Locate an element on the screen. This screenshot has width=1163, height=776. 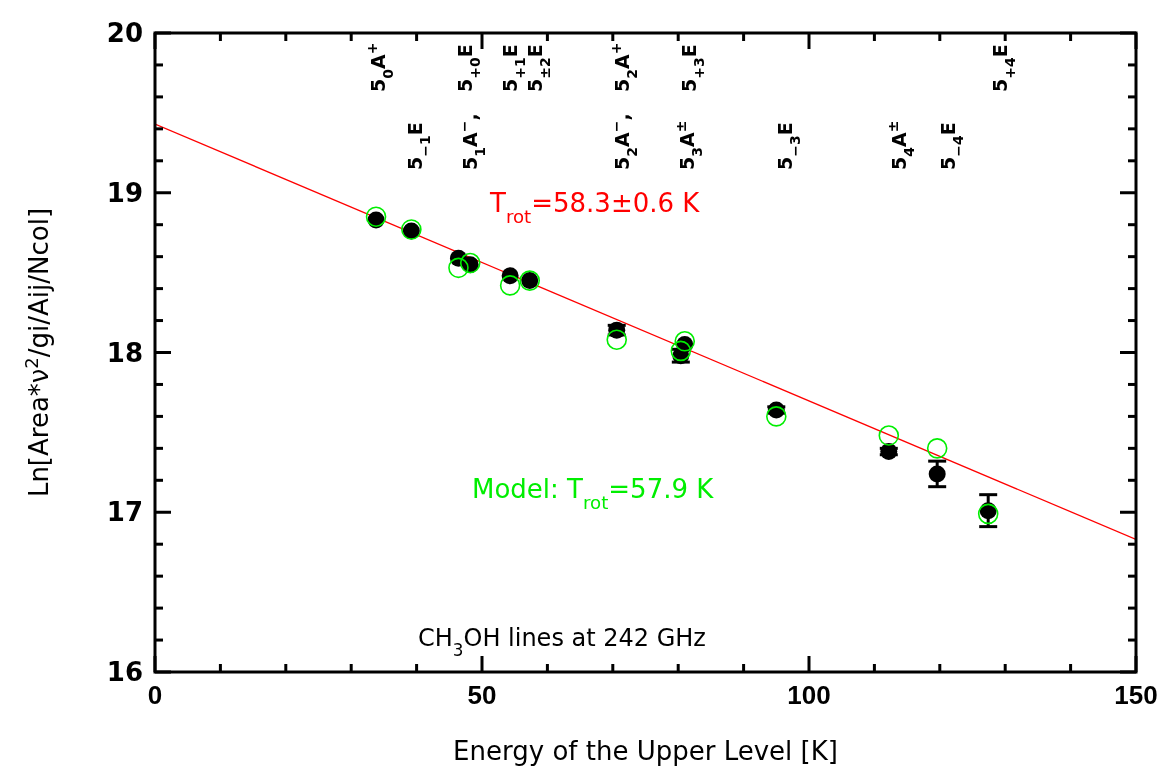
annotation: Model: T$_{rot}$=57.9 K is located at coordinates (593, 493).